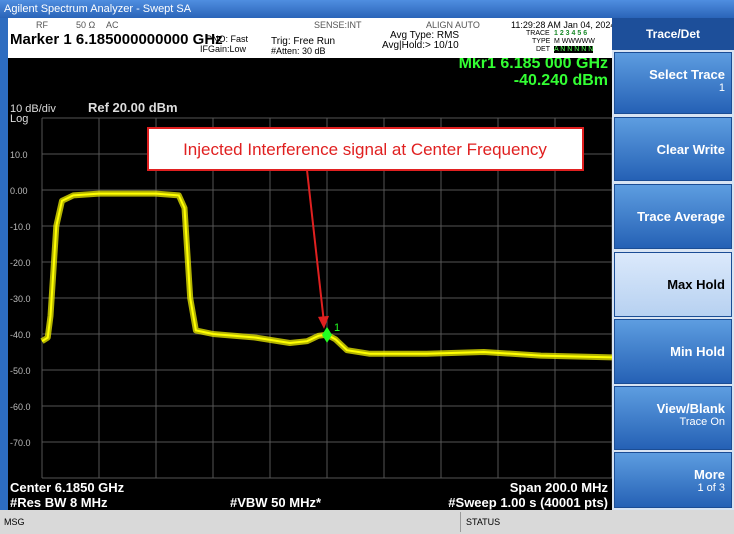  What do you see at coordinates (42, 25) in the screenshot?
I see `rf: RF` at bounding box center [42, 25].